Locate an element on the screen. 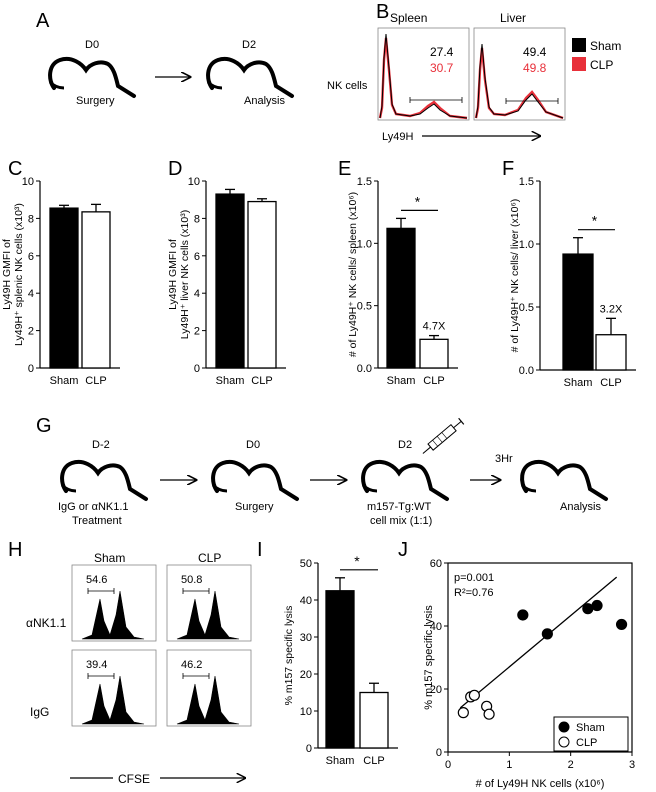 Image resolution: width=656 pixels, height=792 pixels. step-label-cell-mix-line2: cell mix (1:1) is located at coordinates (401, 521).